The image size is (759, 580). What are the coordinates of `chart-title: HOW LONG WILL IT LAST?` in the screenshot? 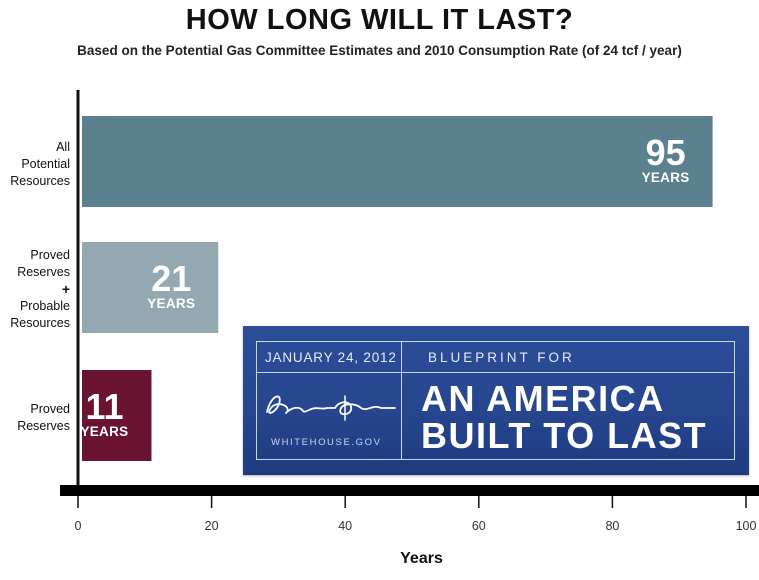 It's located at (379, 20).